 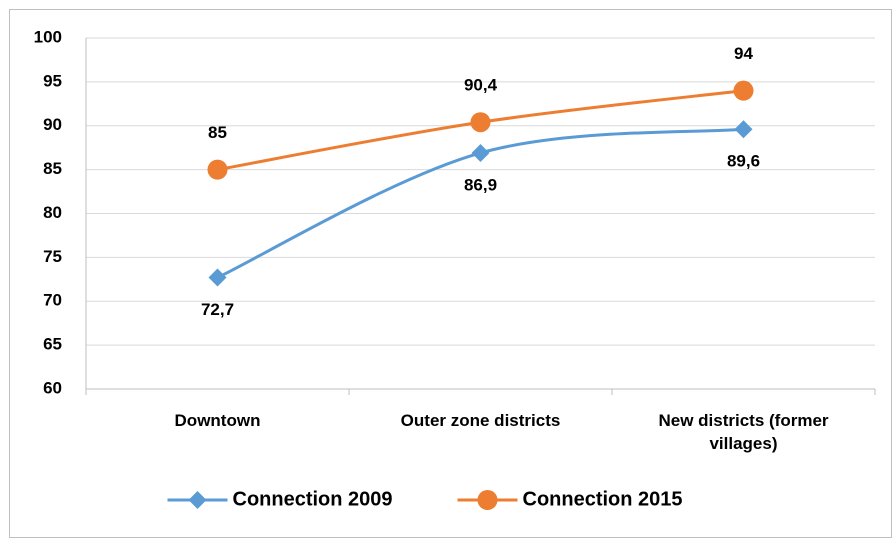 I want to click on data-label: 85, so click(x=217, y=132).